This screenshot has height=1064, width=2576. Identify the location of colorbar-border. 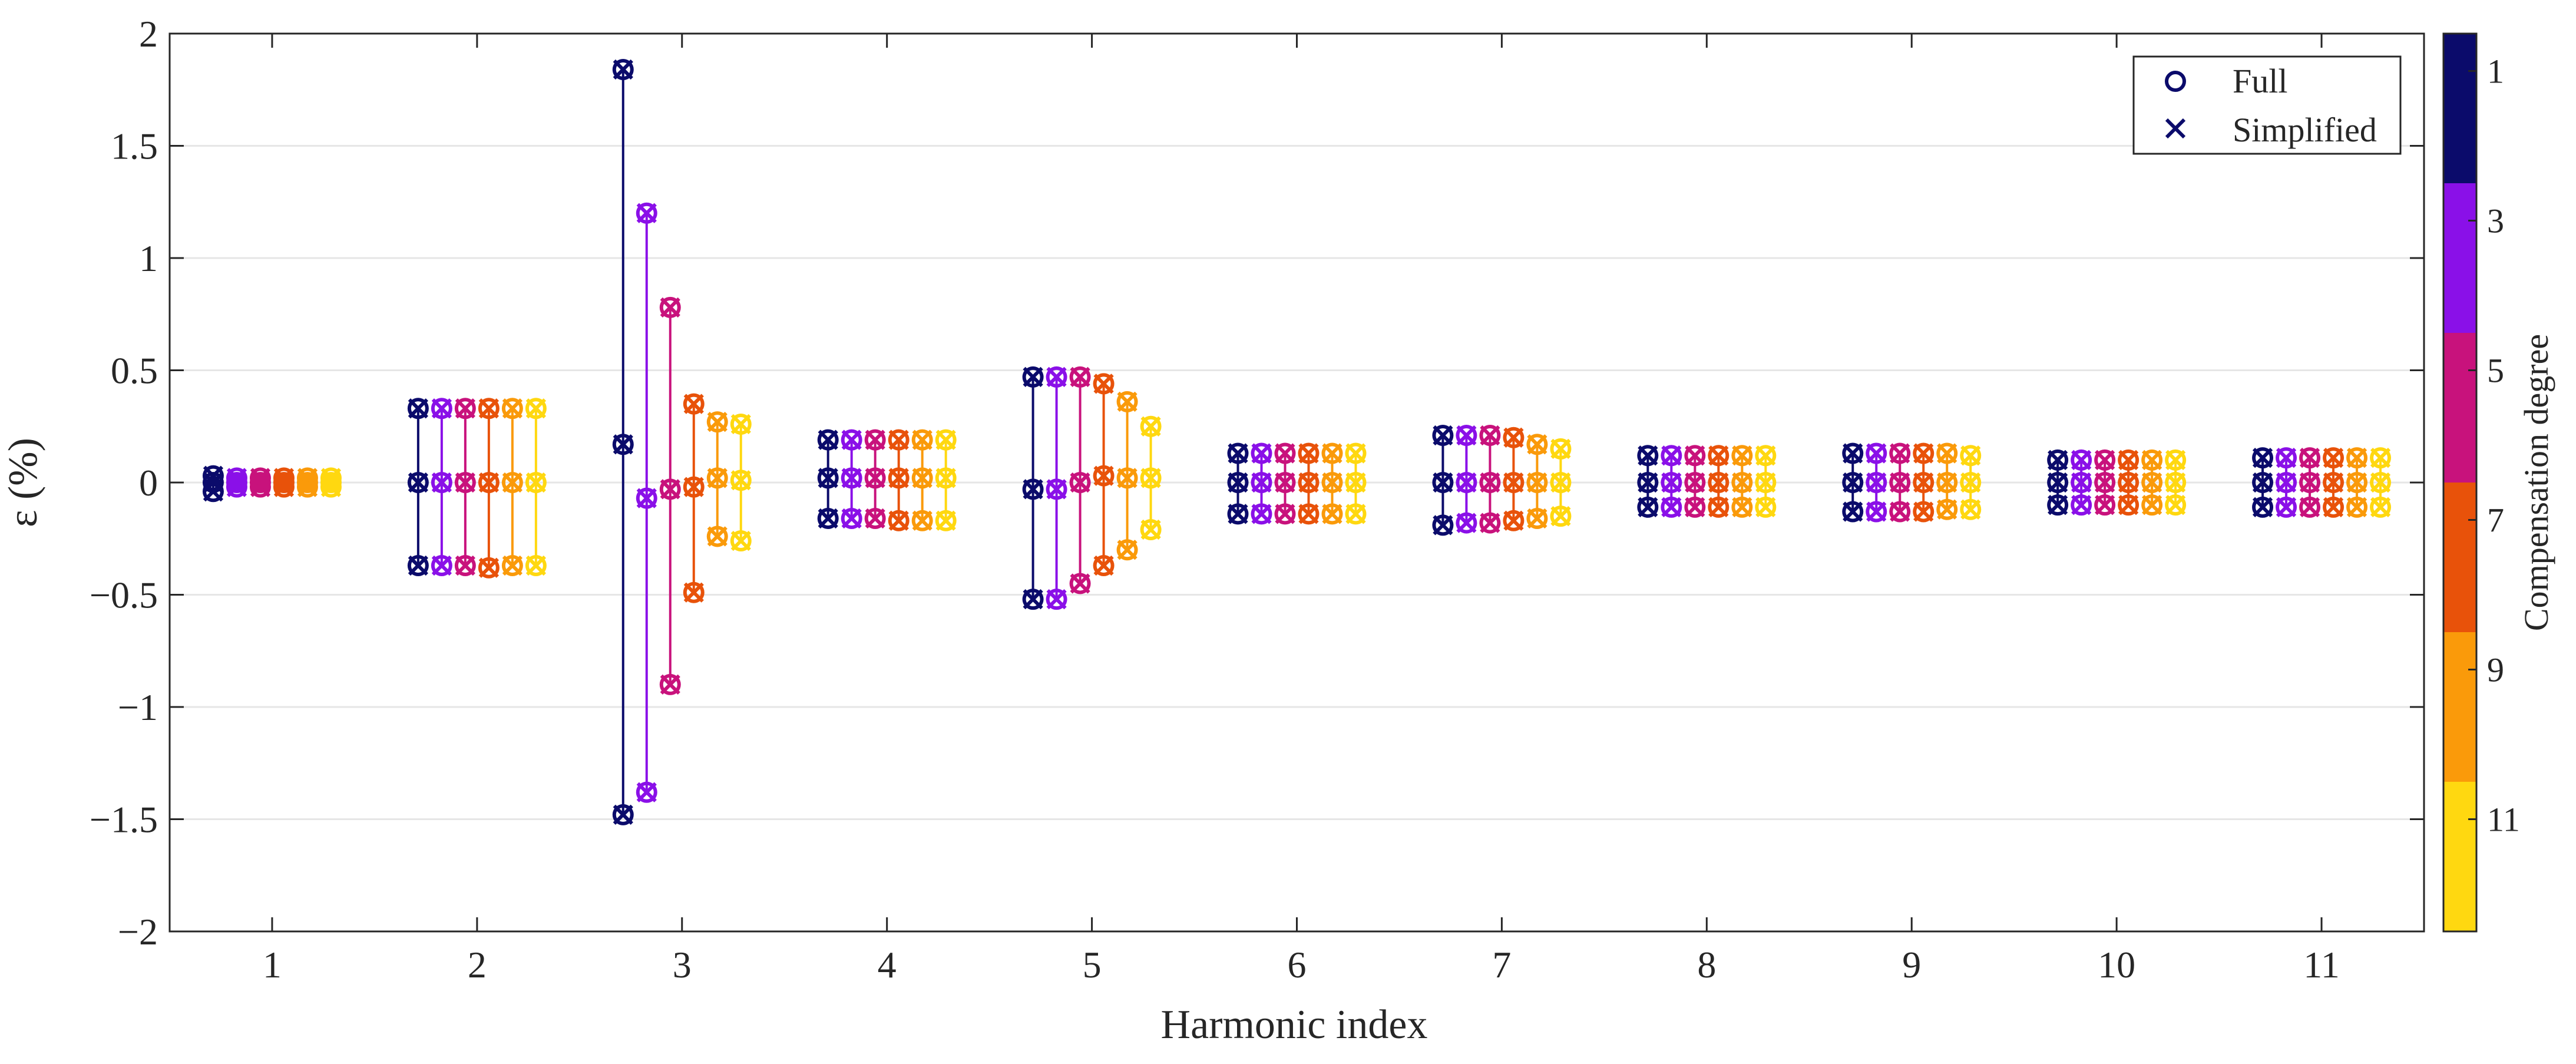
(2460, 483).